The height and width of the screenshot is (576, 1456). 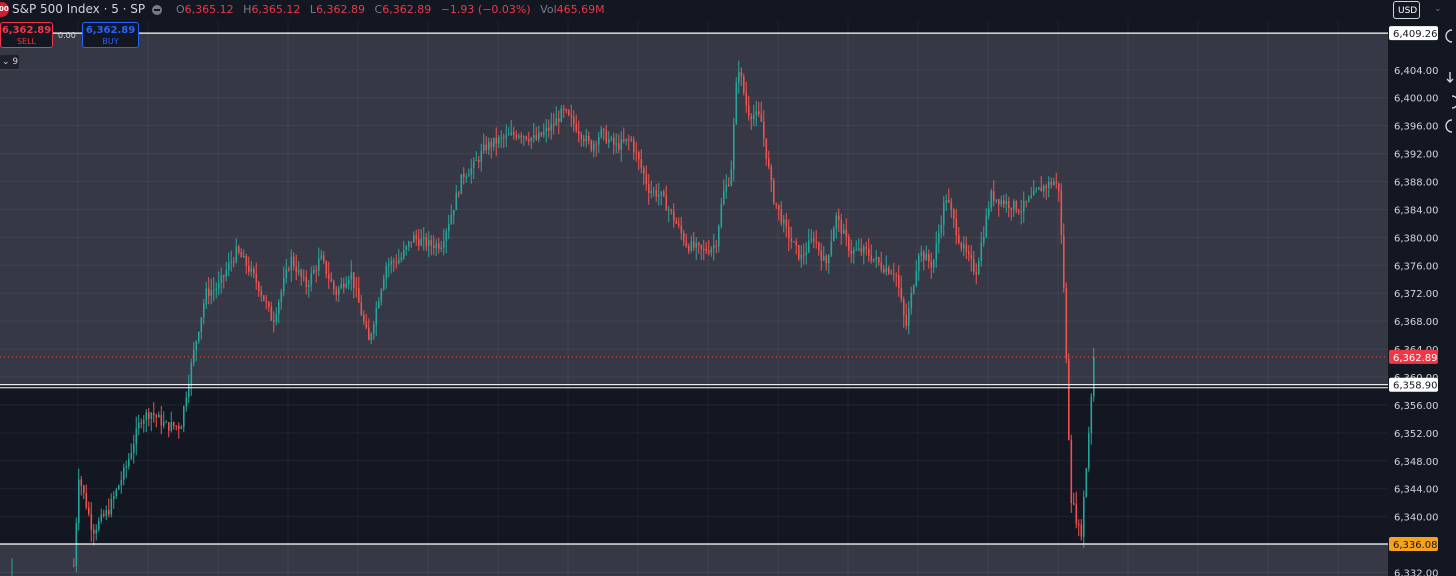 I want to click on y-tick-label: 6,400.00, so click(x=1416, y=99).